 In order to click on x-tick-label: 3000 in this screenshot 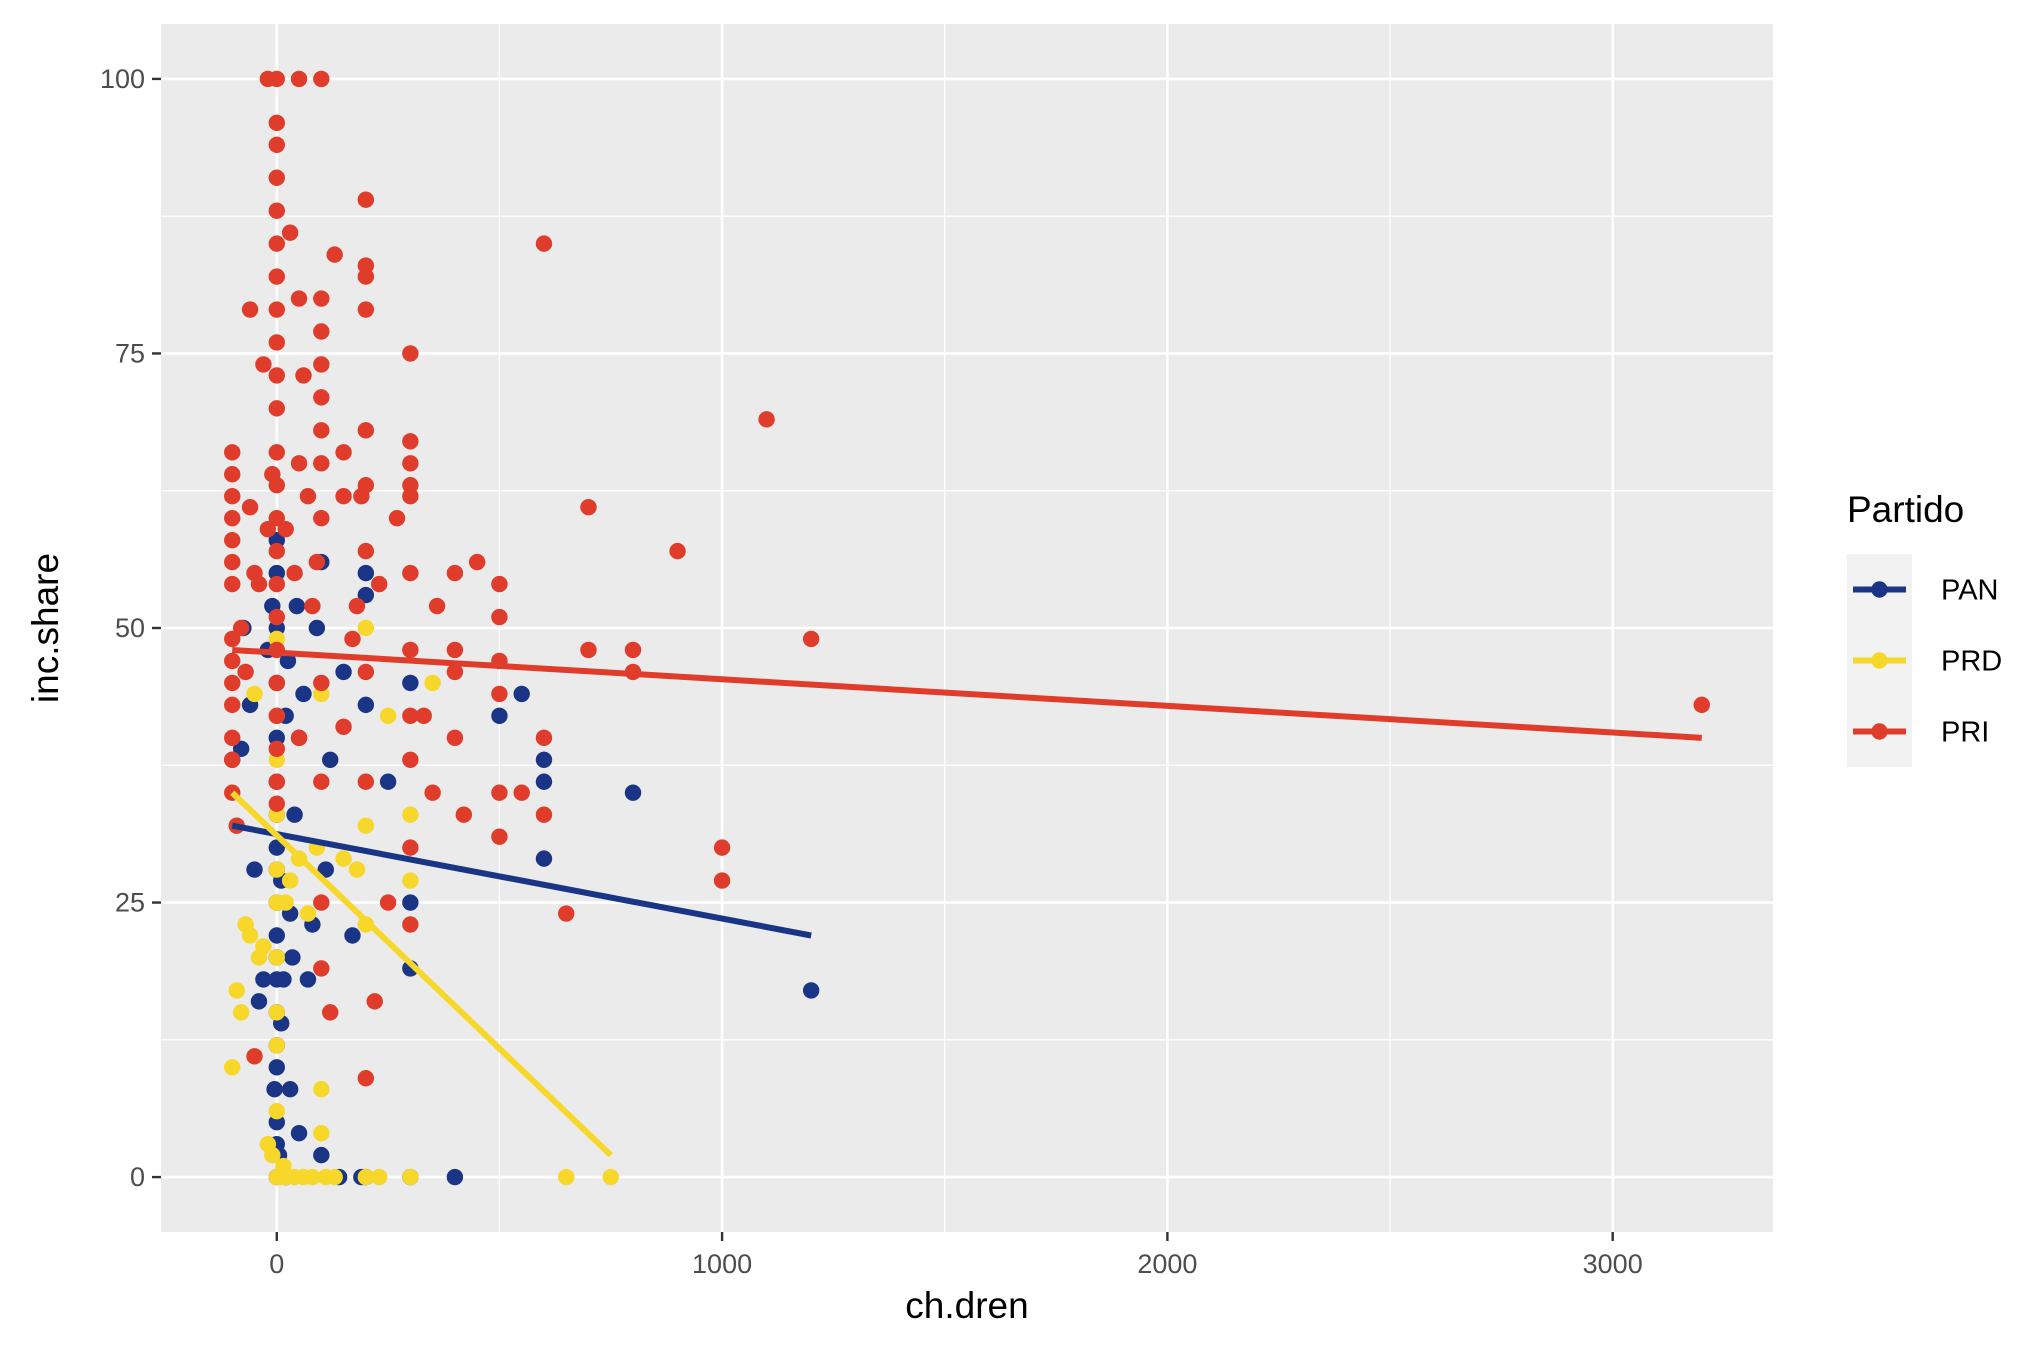, I will do `click(1613, 1264)`.